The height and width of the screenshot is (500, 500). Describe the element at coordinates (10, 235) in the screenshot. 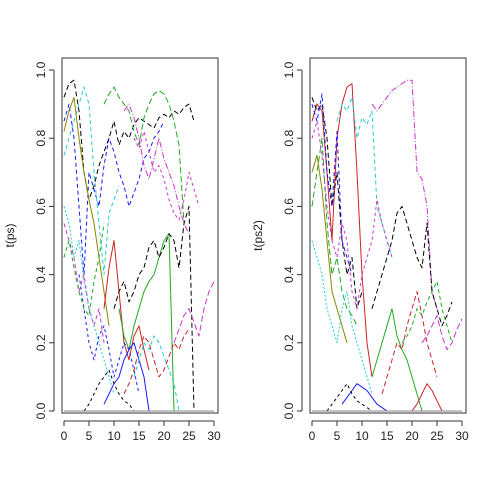

I see `y-axis-label: t(ps)` at that location.